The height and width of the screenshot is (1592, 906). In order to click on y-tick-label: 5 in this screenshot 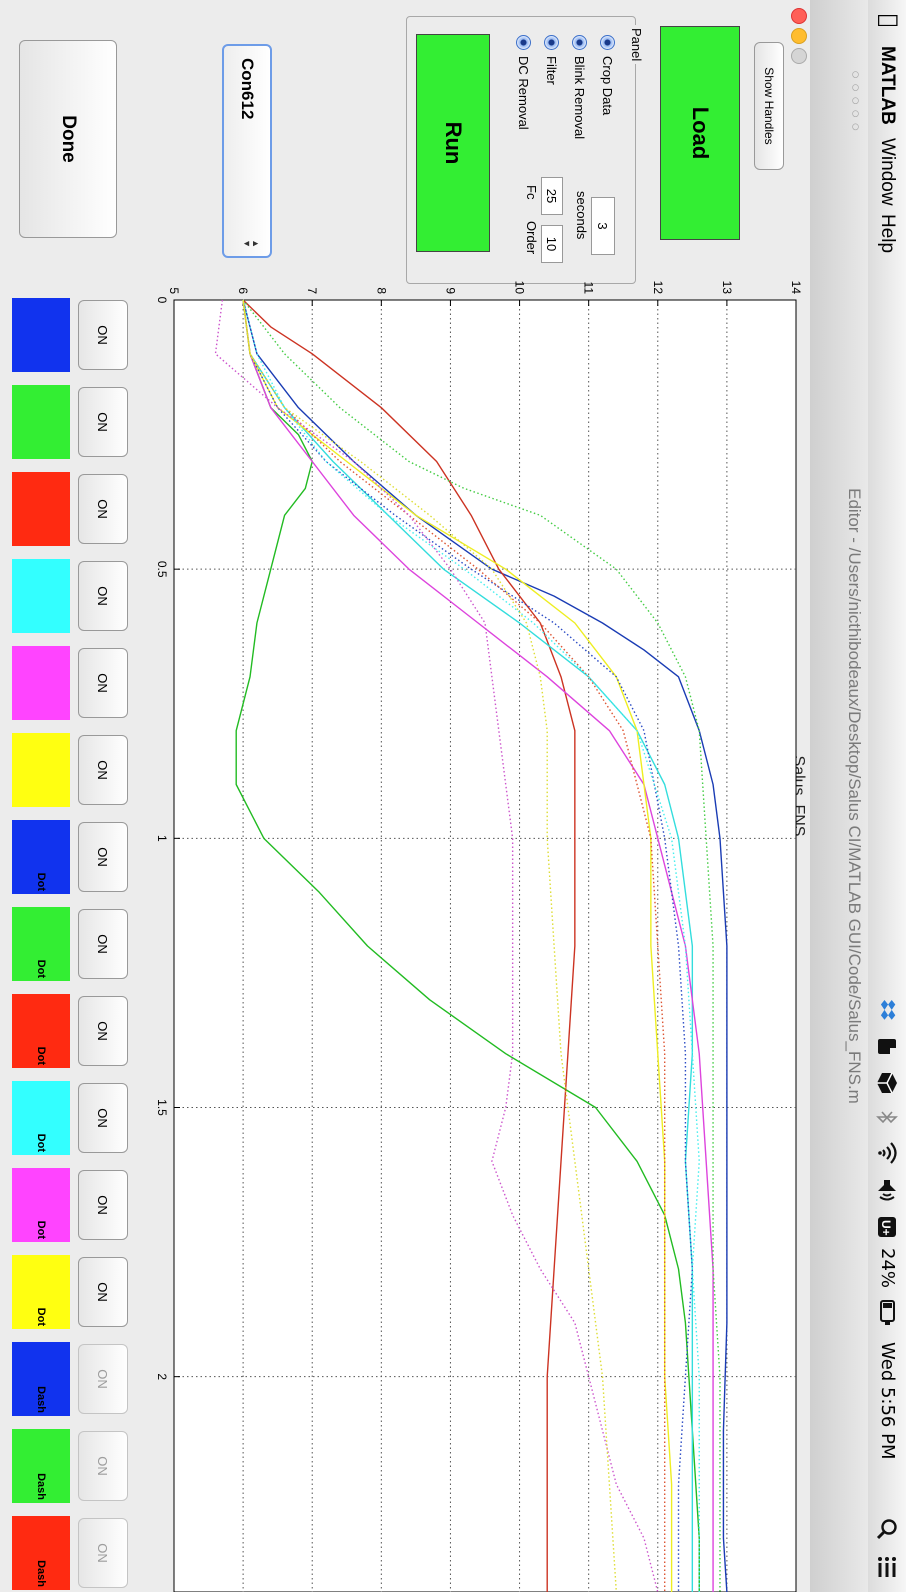, I will do `click(174, 290)`.